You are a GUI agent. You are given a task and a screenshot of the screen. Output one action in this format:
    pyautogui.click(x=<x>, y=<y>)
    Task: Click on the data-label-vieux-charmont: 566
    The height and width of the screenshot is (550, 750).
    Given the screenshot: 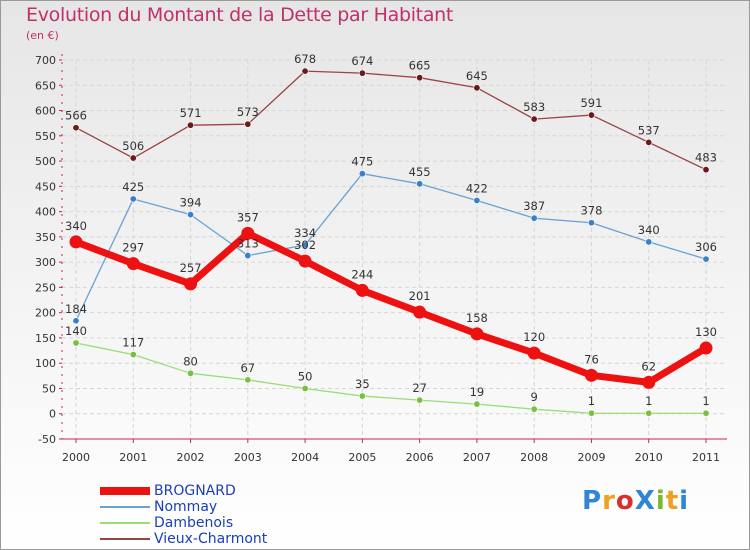 What is the action you would take?
    pyautogui.click(x=76, y=116)
    